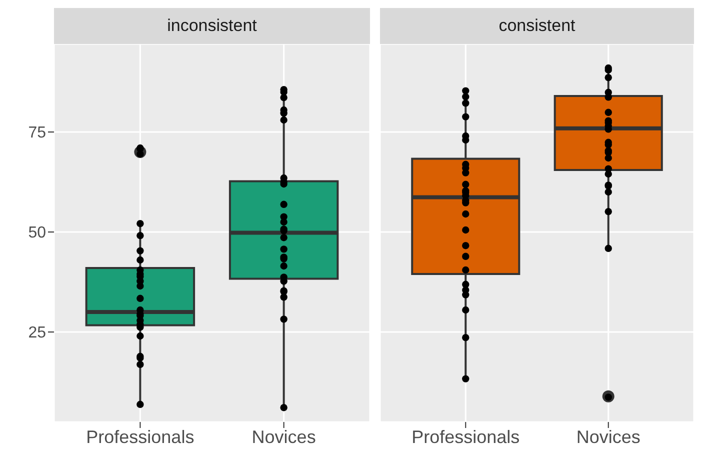  What do you see at coordinates (37, 233) in the screenshot?
I see `y-tick-label: 50` at bounding box center [37, 233].